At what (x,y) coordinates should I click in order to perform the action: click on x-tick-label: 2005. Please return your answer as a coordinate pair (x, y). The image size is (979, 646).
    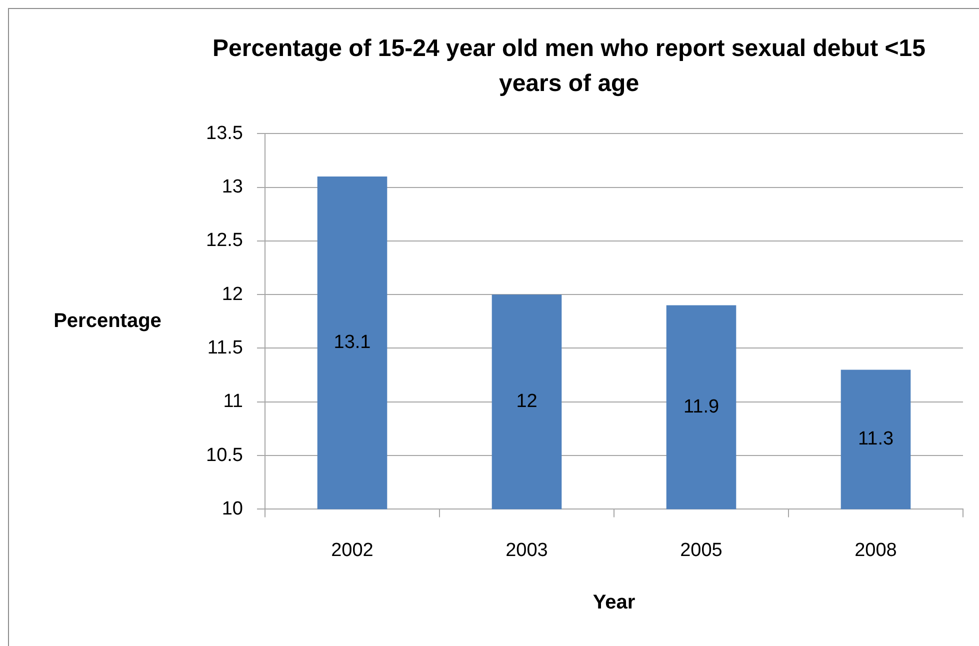
    Looking at the image, I should click on (701, 550).